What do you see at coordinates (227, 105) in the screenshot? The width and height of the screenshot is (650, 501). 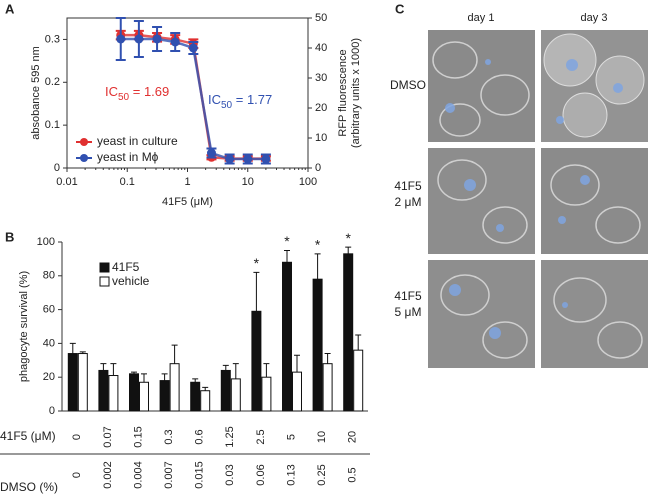 I see `annotation-part: 50` at bounding box center [227, 105].